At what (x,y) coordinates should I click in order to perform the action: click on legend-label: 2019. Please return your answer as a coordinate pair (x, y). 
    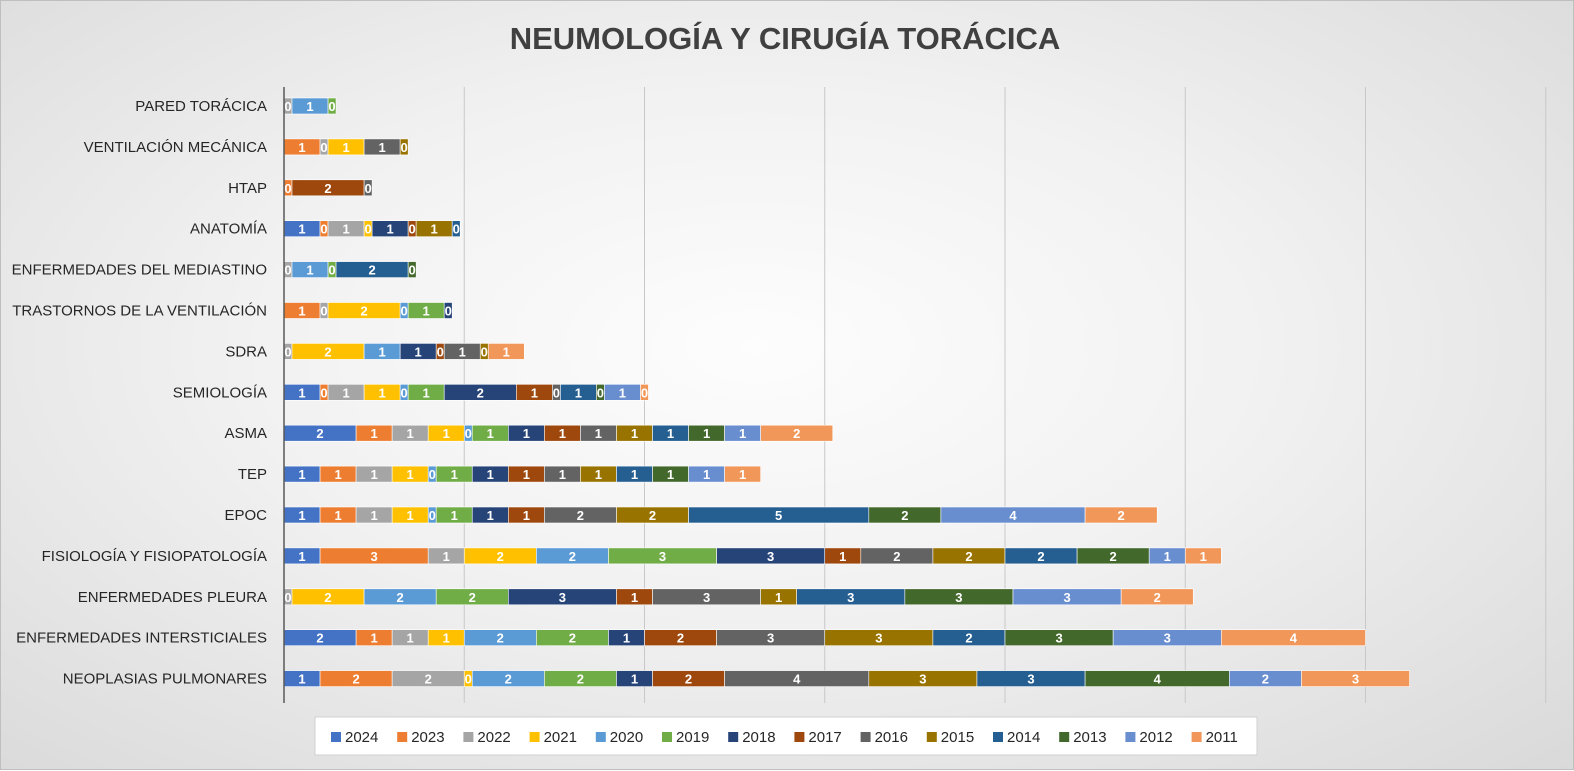
    Looking at the image, I should click on (692, 737).